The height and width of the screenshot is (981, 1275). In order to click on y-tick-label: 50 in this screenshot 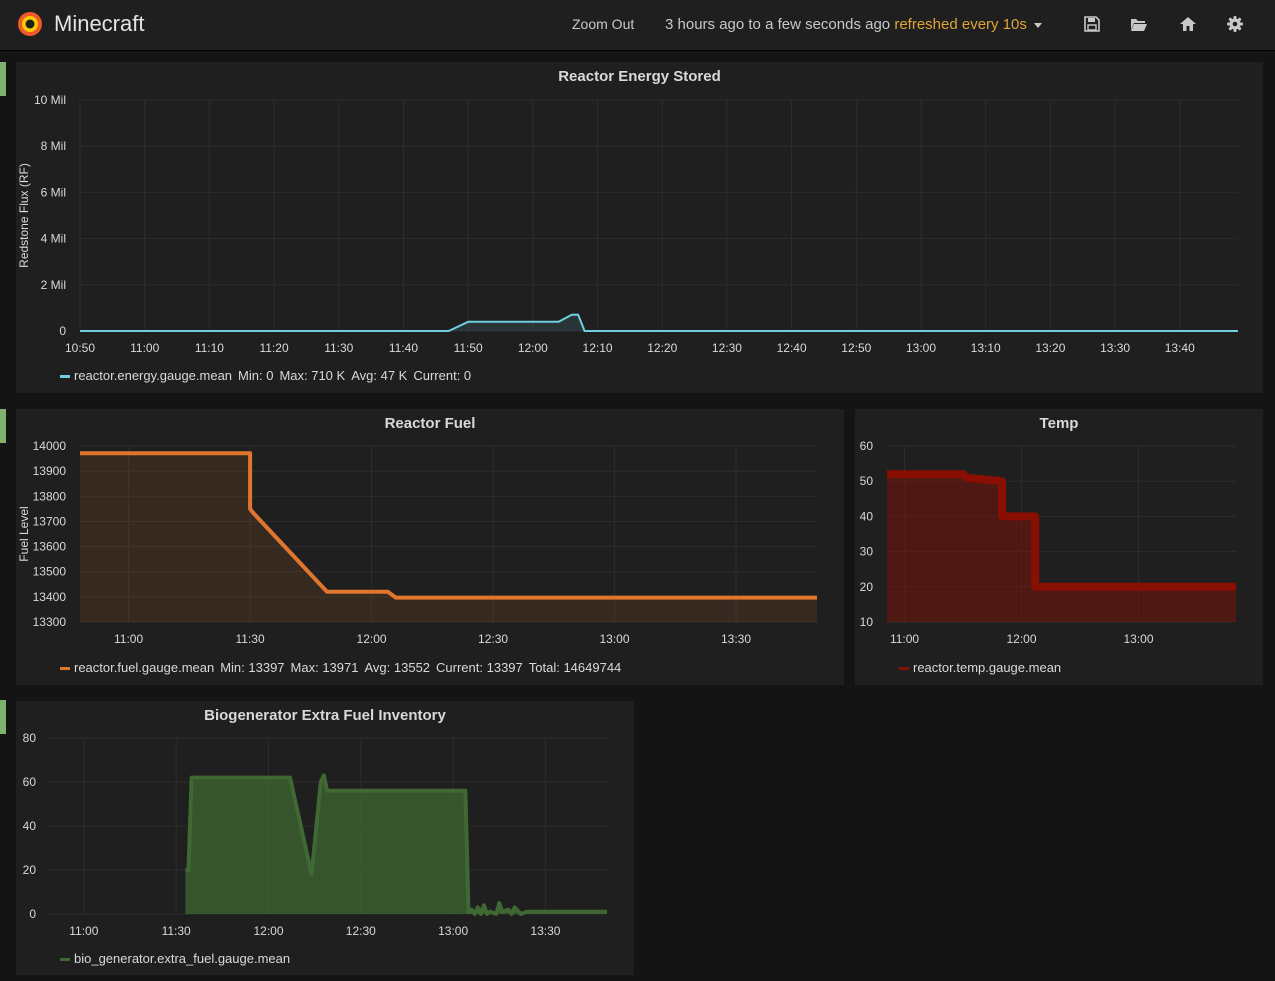, I will do `click(867, 481)`.